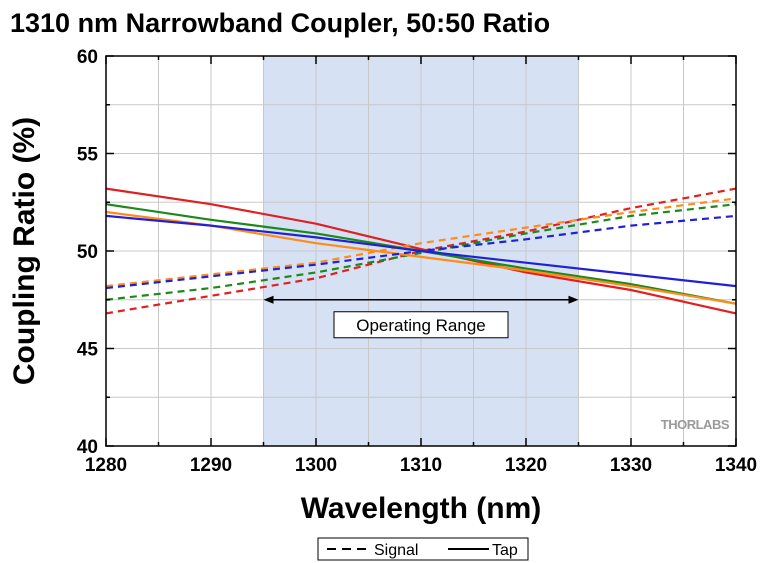 Image resolution: width=780 pixels, height=563 pixels. Describe the element at coordinates (88, 155) in the screenshot. I see `y-tick-label: 55` at that location.